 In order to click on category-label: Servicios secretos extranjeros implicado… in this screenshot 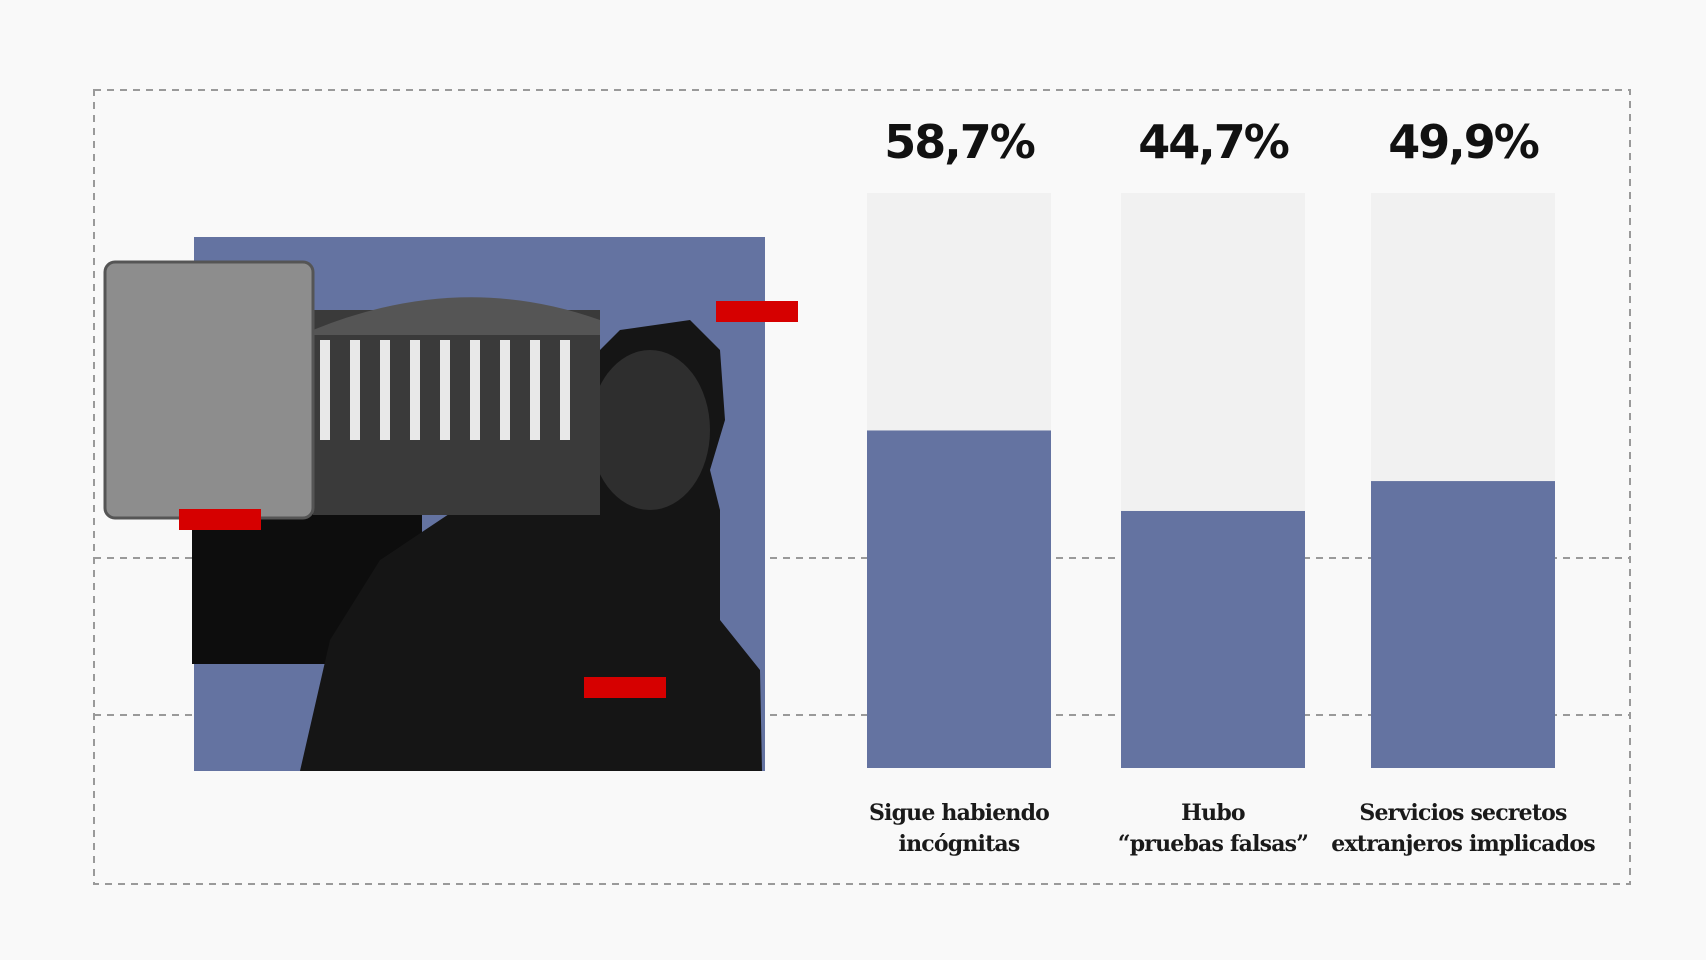, I will do `click(1463, 828)`.